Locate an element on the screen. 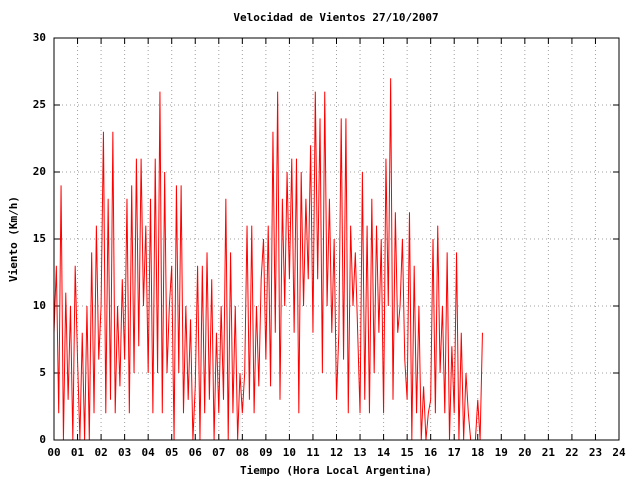  x-tick-label: 04 is located at coordinates (149, 452).